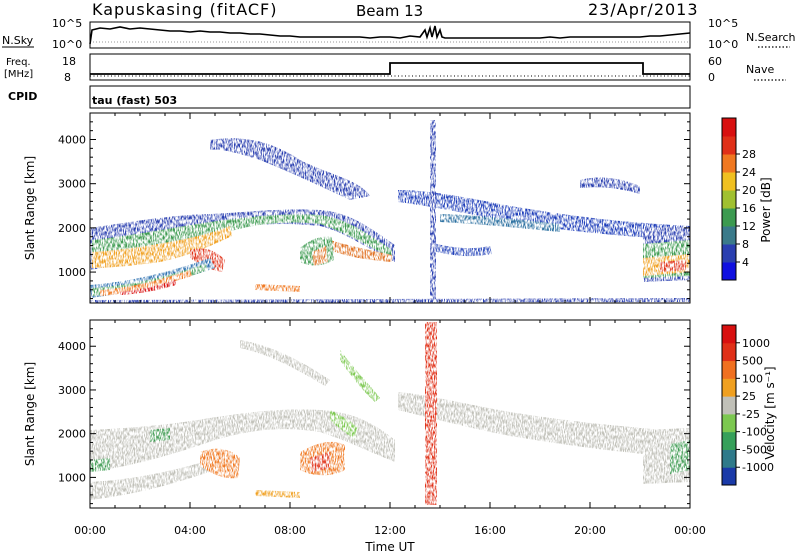 Image resolution: width=800 pixels, height=554 pixels. What do you see at coordinates (18, 62) in the screenshot?
I see `freq-label-line1: Freq.` at bounding box center [18, 62].